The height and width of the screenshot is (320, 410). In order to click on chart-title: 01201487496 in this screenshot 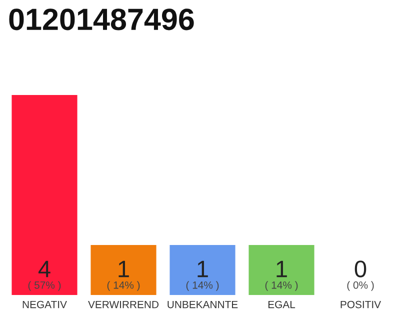, I will do `click(101, 19)`.